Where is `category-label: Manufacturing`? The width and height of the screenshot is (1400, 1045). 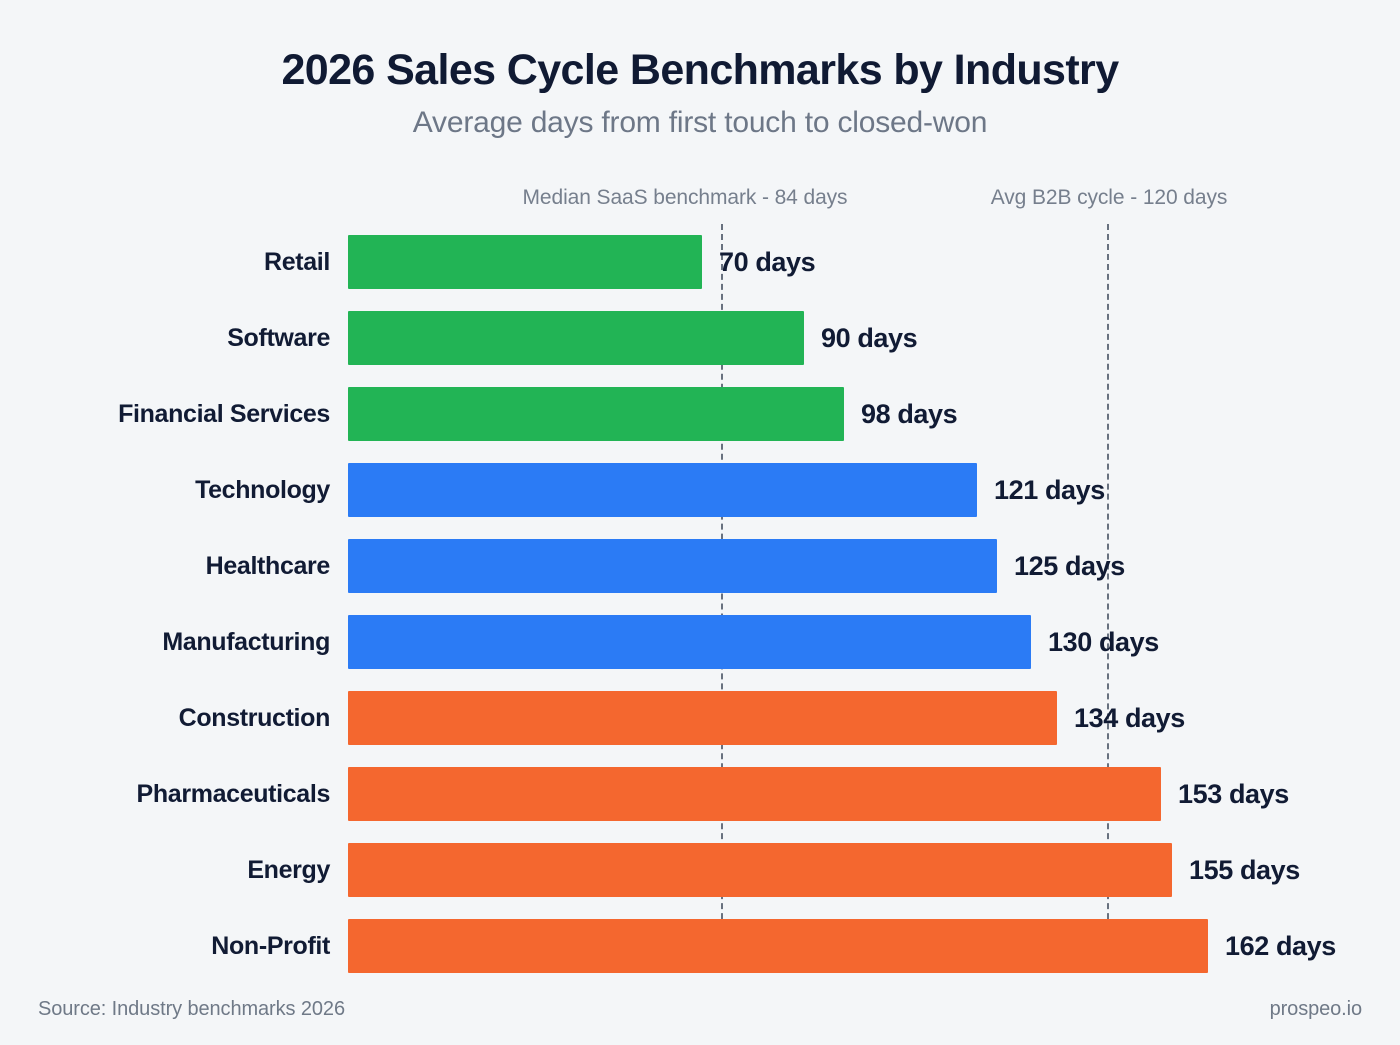 category-label: Manufacturing is located at coordinates (246, 641).